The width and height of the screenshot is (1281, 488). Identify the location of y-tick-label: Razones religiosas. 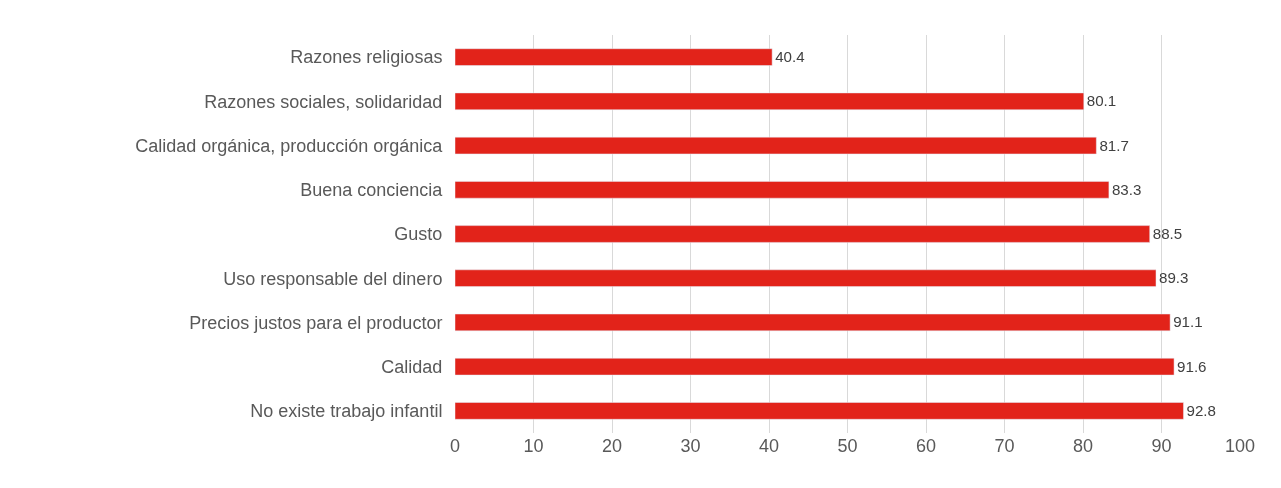
(366, 57).